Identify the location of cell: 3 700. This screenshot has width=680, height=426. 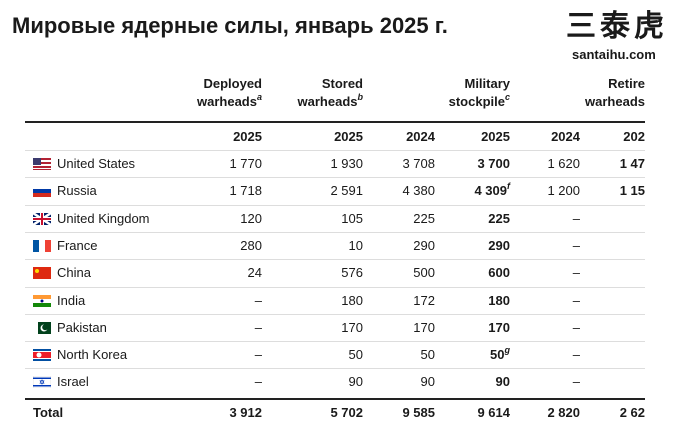
(493, 163).